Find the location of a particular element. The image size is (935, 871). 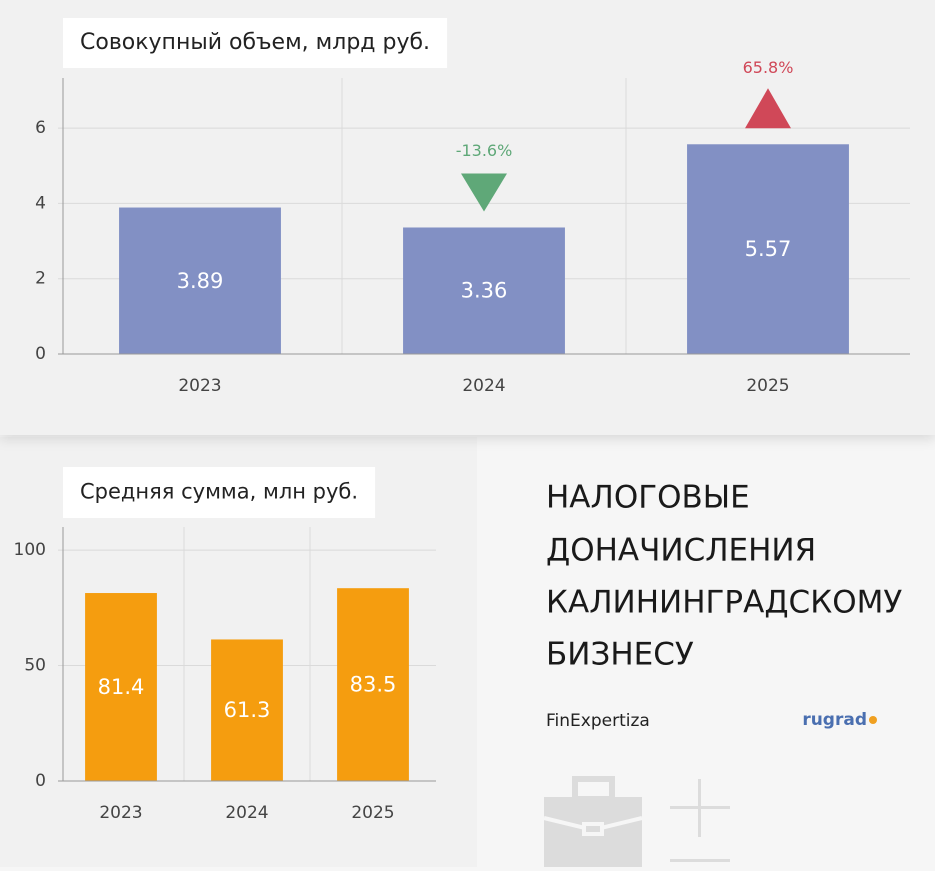

y-tick-label: 50 is located at coordinates (35, 666).